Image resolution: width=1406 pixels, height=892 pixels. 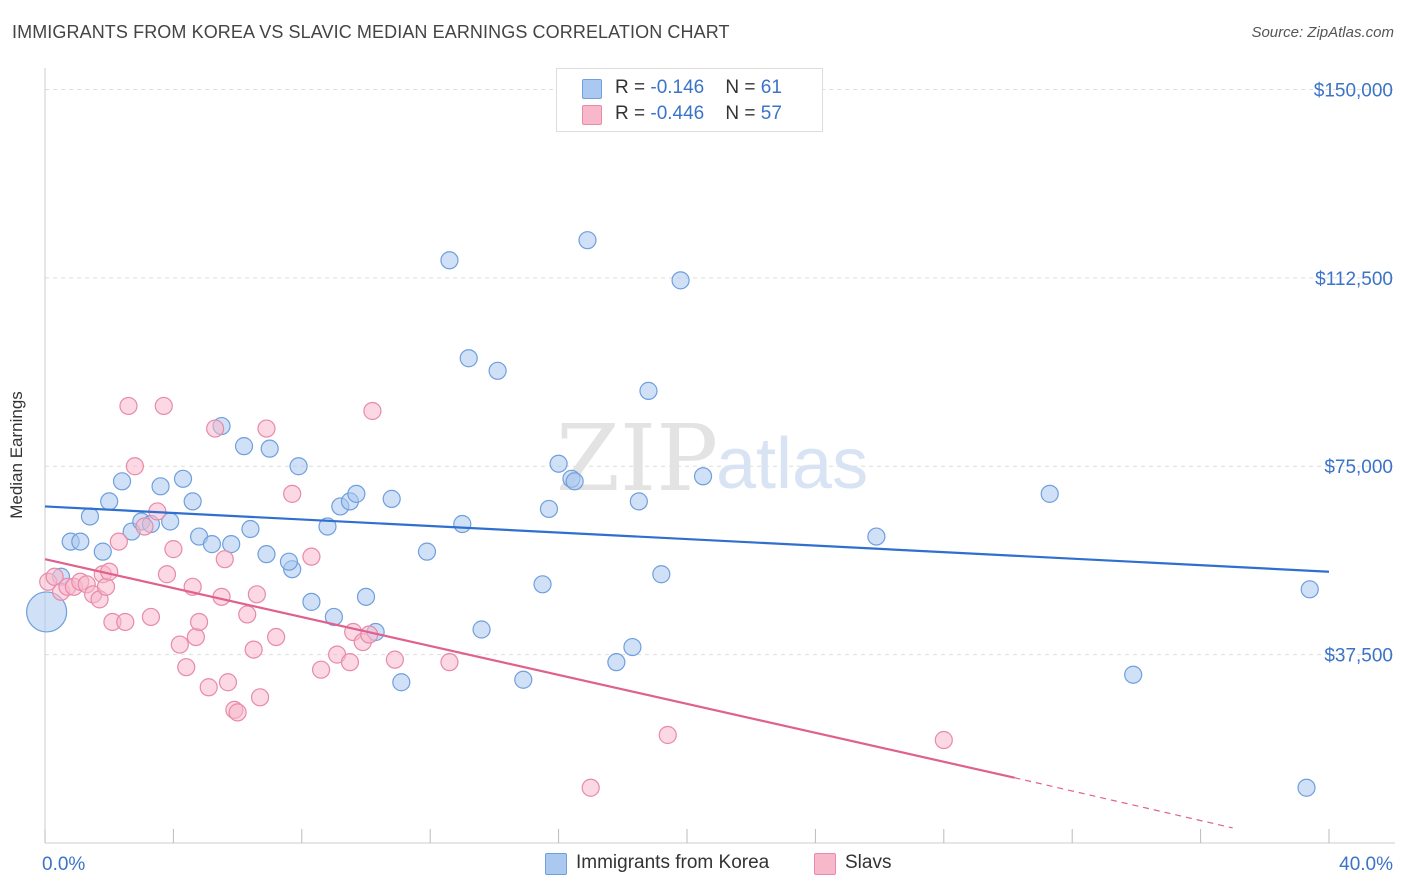 I want to click on y-tick-label: $112,500, so click(x=1354, y=279).